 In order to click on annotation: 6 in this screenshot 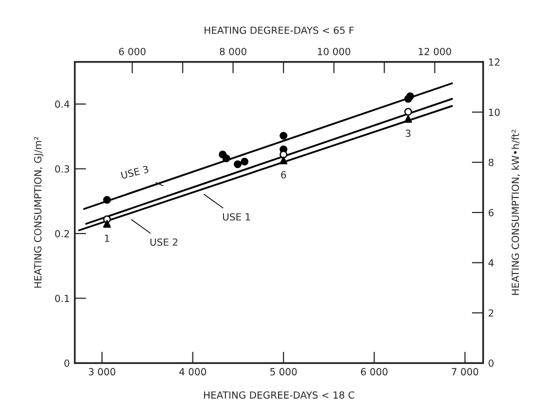, I will do `click(283, 174)`.